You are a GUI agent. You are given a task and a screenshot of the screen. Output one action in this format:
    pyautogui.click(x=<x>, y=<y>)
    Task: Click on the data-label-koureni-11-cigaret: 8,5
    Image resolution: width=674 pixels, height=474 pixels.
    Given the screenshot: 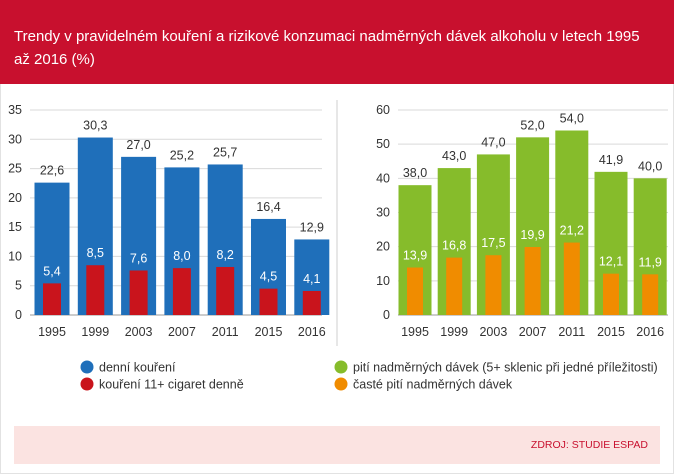 What is the action you would take?
    pyautogui.click(x=95, y=253)
    